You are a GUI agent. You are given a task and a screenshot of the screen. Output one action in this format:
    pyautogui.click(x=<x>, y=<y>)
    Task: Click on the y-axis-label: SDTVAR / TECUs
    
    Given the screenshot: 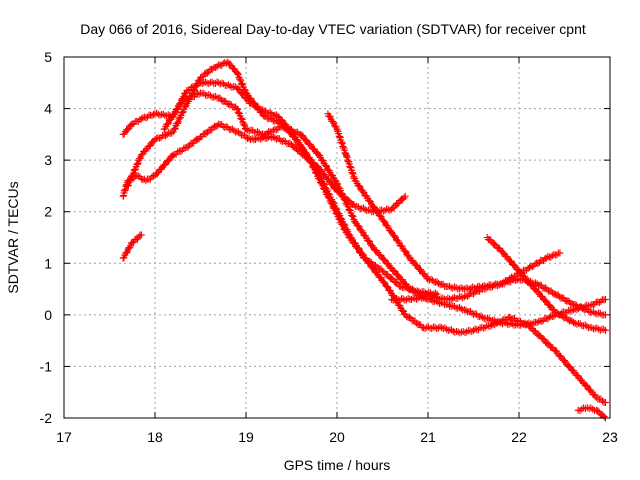 What is the action you would take?
    pyautogui.click(x=13, y=237)
    